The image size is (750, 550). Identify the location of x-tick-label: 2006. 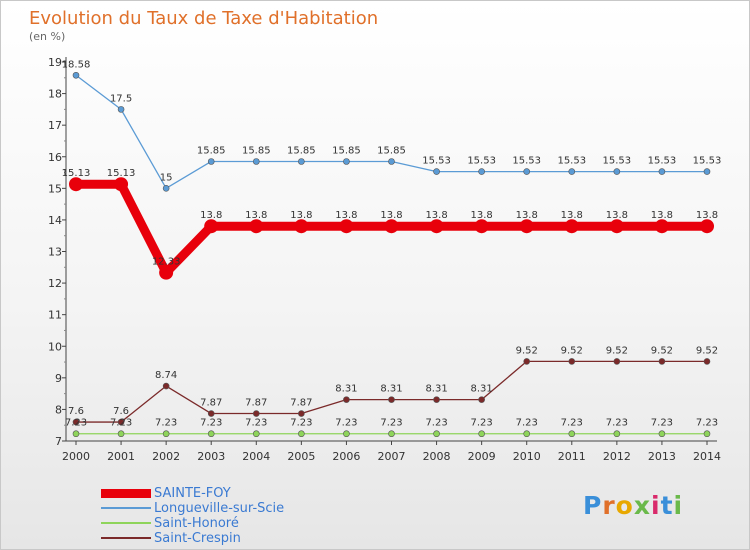
(346, 456).